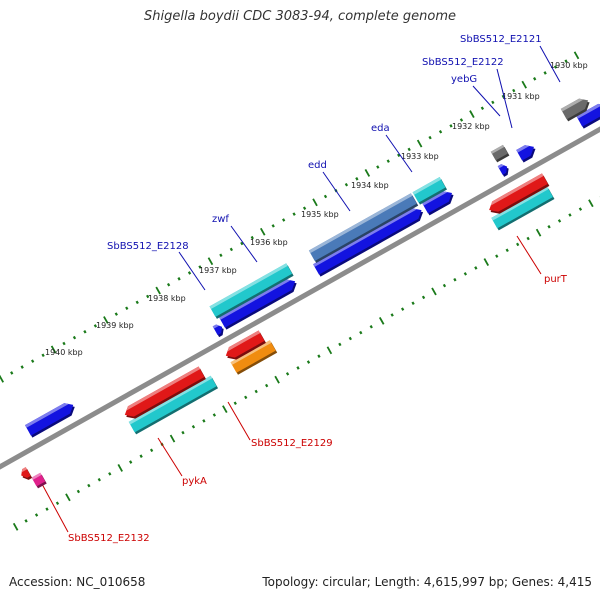  I want to click on gene-label-zwf: zwf, so click(220, 219).